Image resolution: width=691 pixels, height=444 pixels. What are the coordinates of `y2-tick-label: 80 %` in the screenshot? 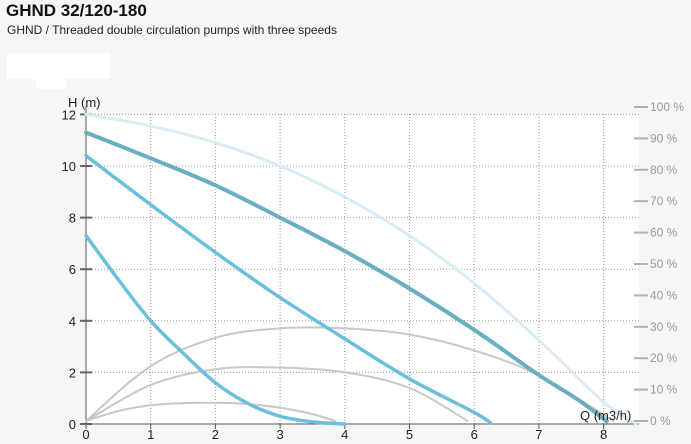 It's located at (664, 170).